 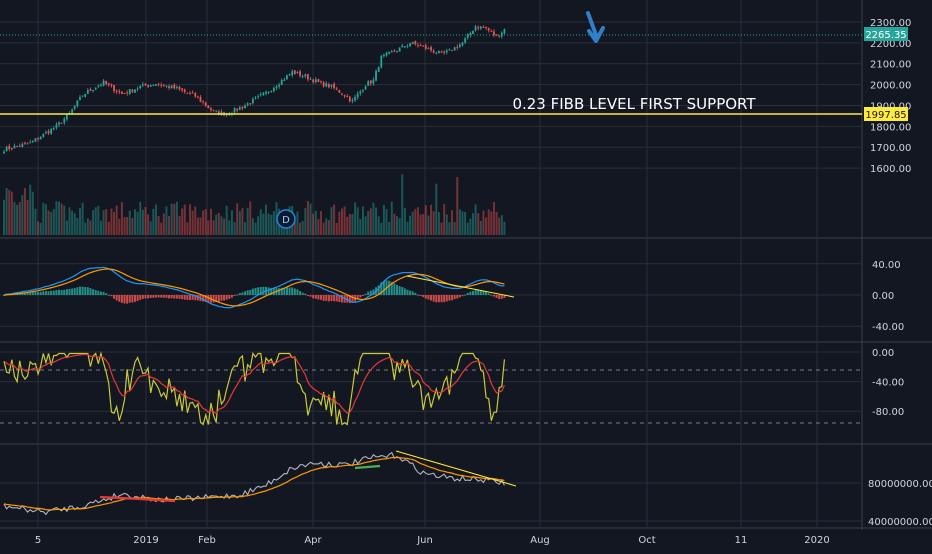 I want to click on annotation-text: 0.23 FIBB LEVEL FIRST SUPPORT, so click(x=634, y=104).